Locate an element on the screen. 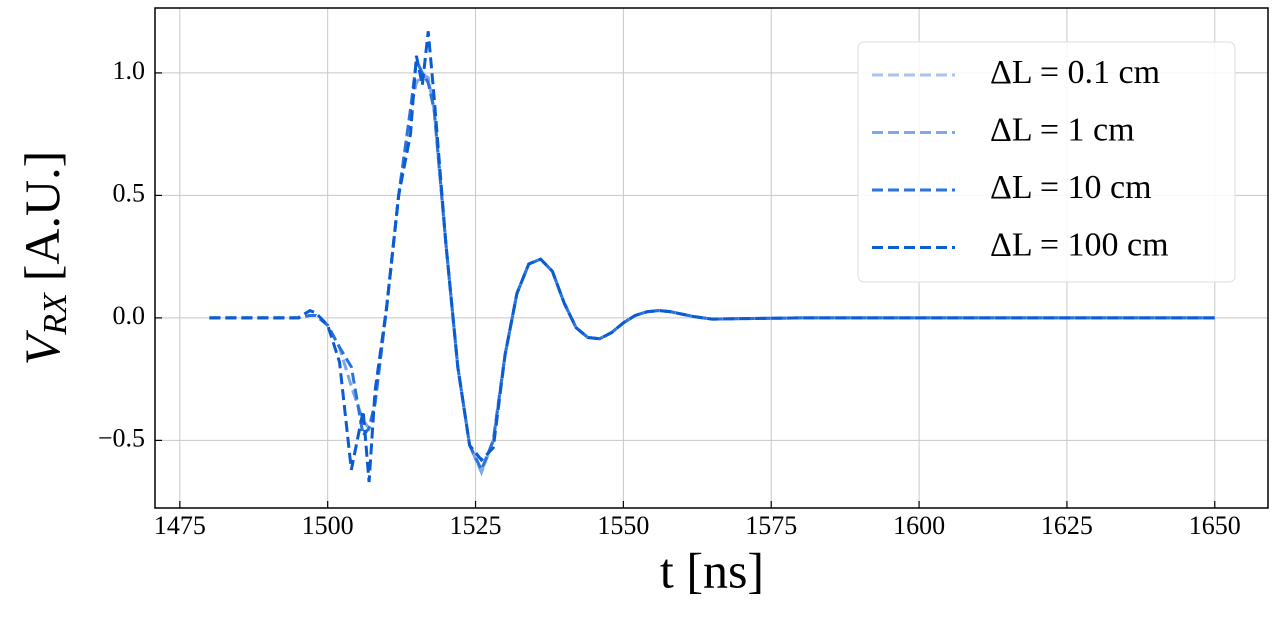  x-tick-label: 1475 is located at coordinates (180, 525).